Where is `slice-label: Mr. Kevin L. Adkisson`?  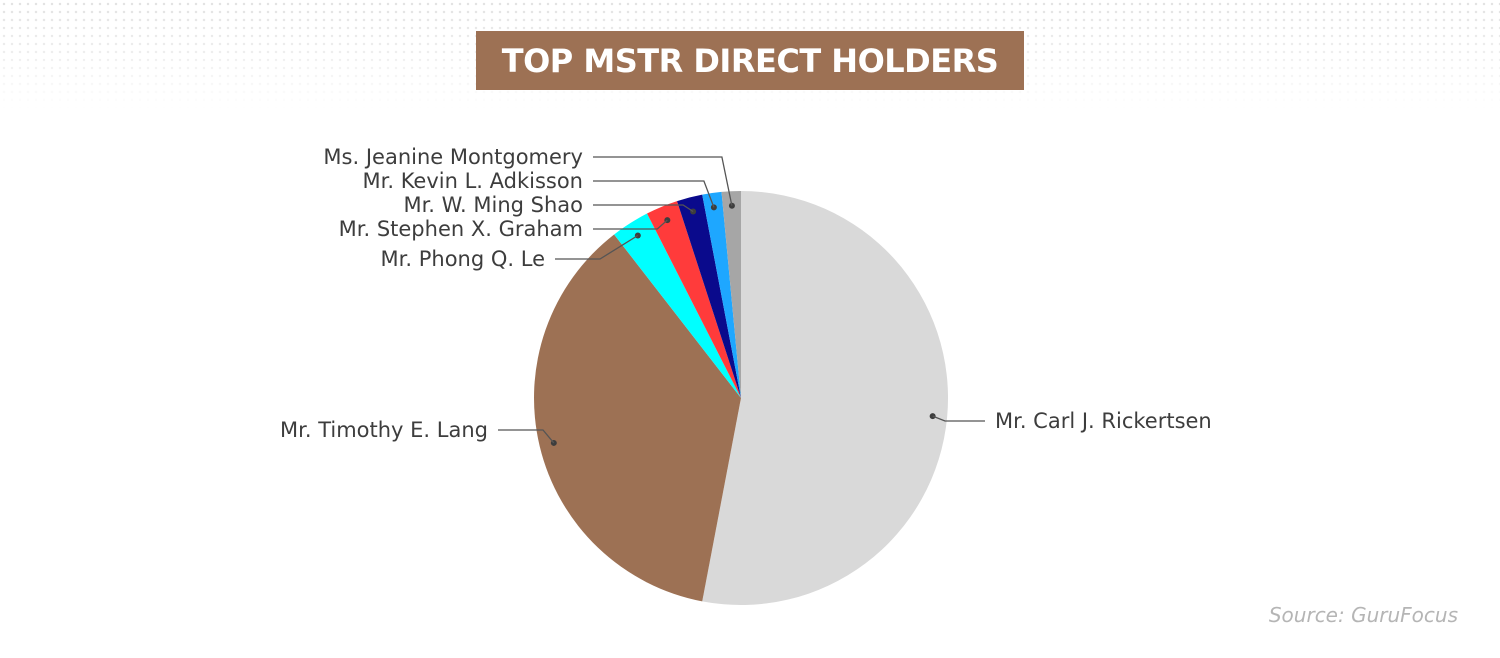 slice-label: Mr. Kevin L. Adkisson is located at coordinates (473, 181).